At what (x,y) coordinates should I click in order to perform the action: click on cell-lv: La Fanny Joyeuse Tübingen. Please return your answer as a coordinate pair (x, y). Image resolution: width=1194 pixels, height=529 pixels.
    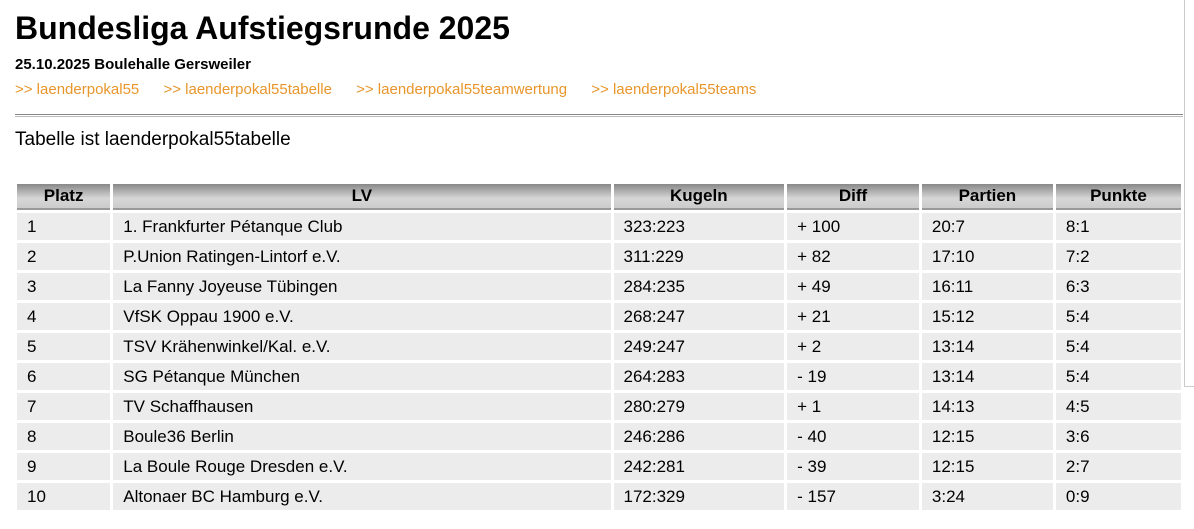
    Looking at the image, I should click on (362, 286).